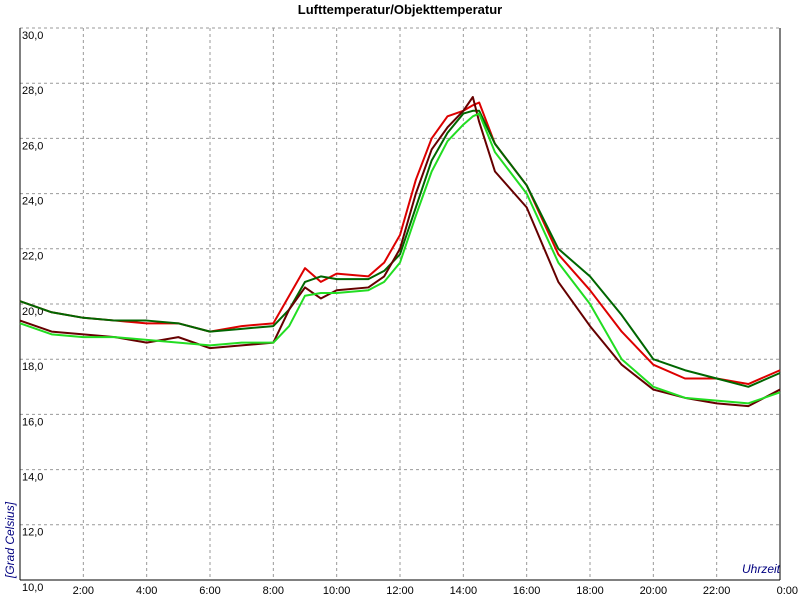  Describe the element at coordinates (654, 591) in the screenshot. I see `x-tick-label: 20:00` at that location.